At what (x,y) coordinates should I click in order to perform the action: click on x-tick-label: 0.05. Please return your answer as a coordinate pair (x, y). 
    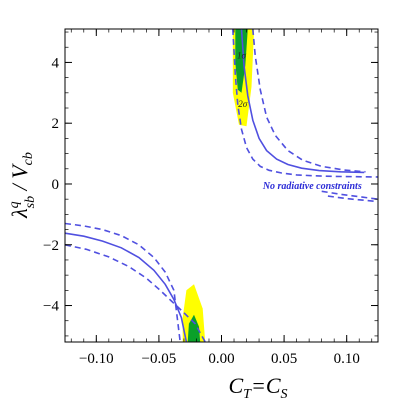
    Looking at the image, I should click on (284, 359).